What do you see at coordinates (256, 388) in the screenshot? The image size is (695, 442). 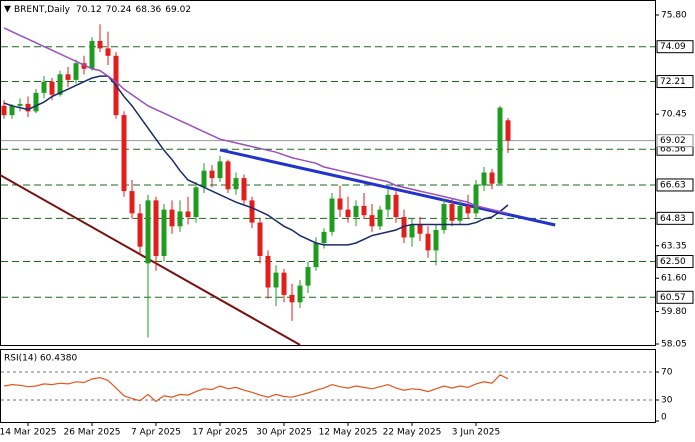 I see `rsi-line` at bounding box center [256, 388].